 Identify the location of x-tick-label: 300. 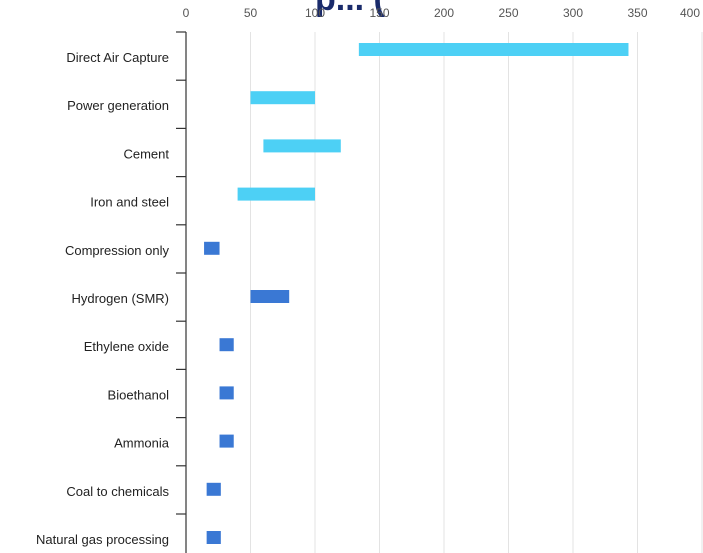
(573, 13).